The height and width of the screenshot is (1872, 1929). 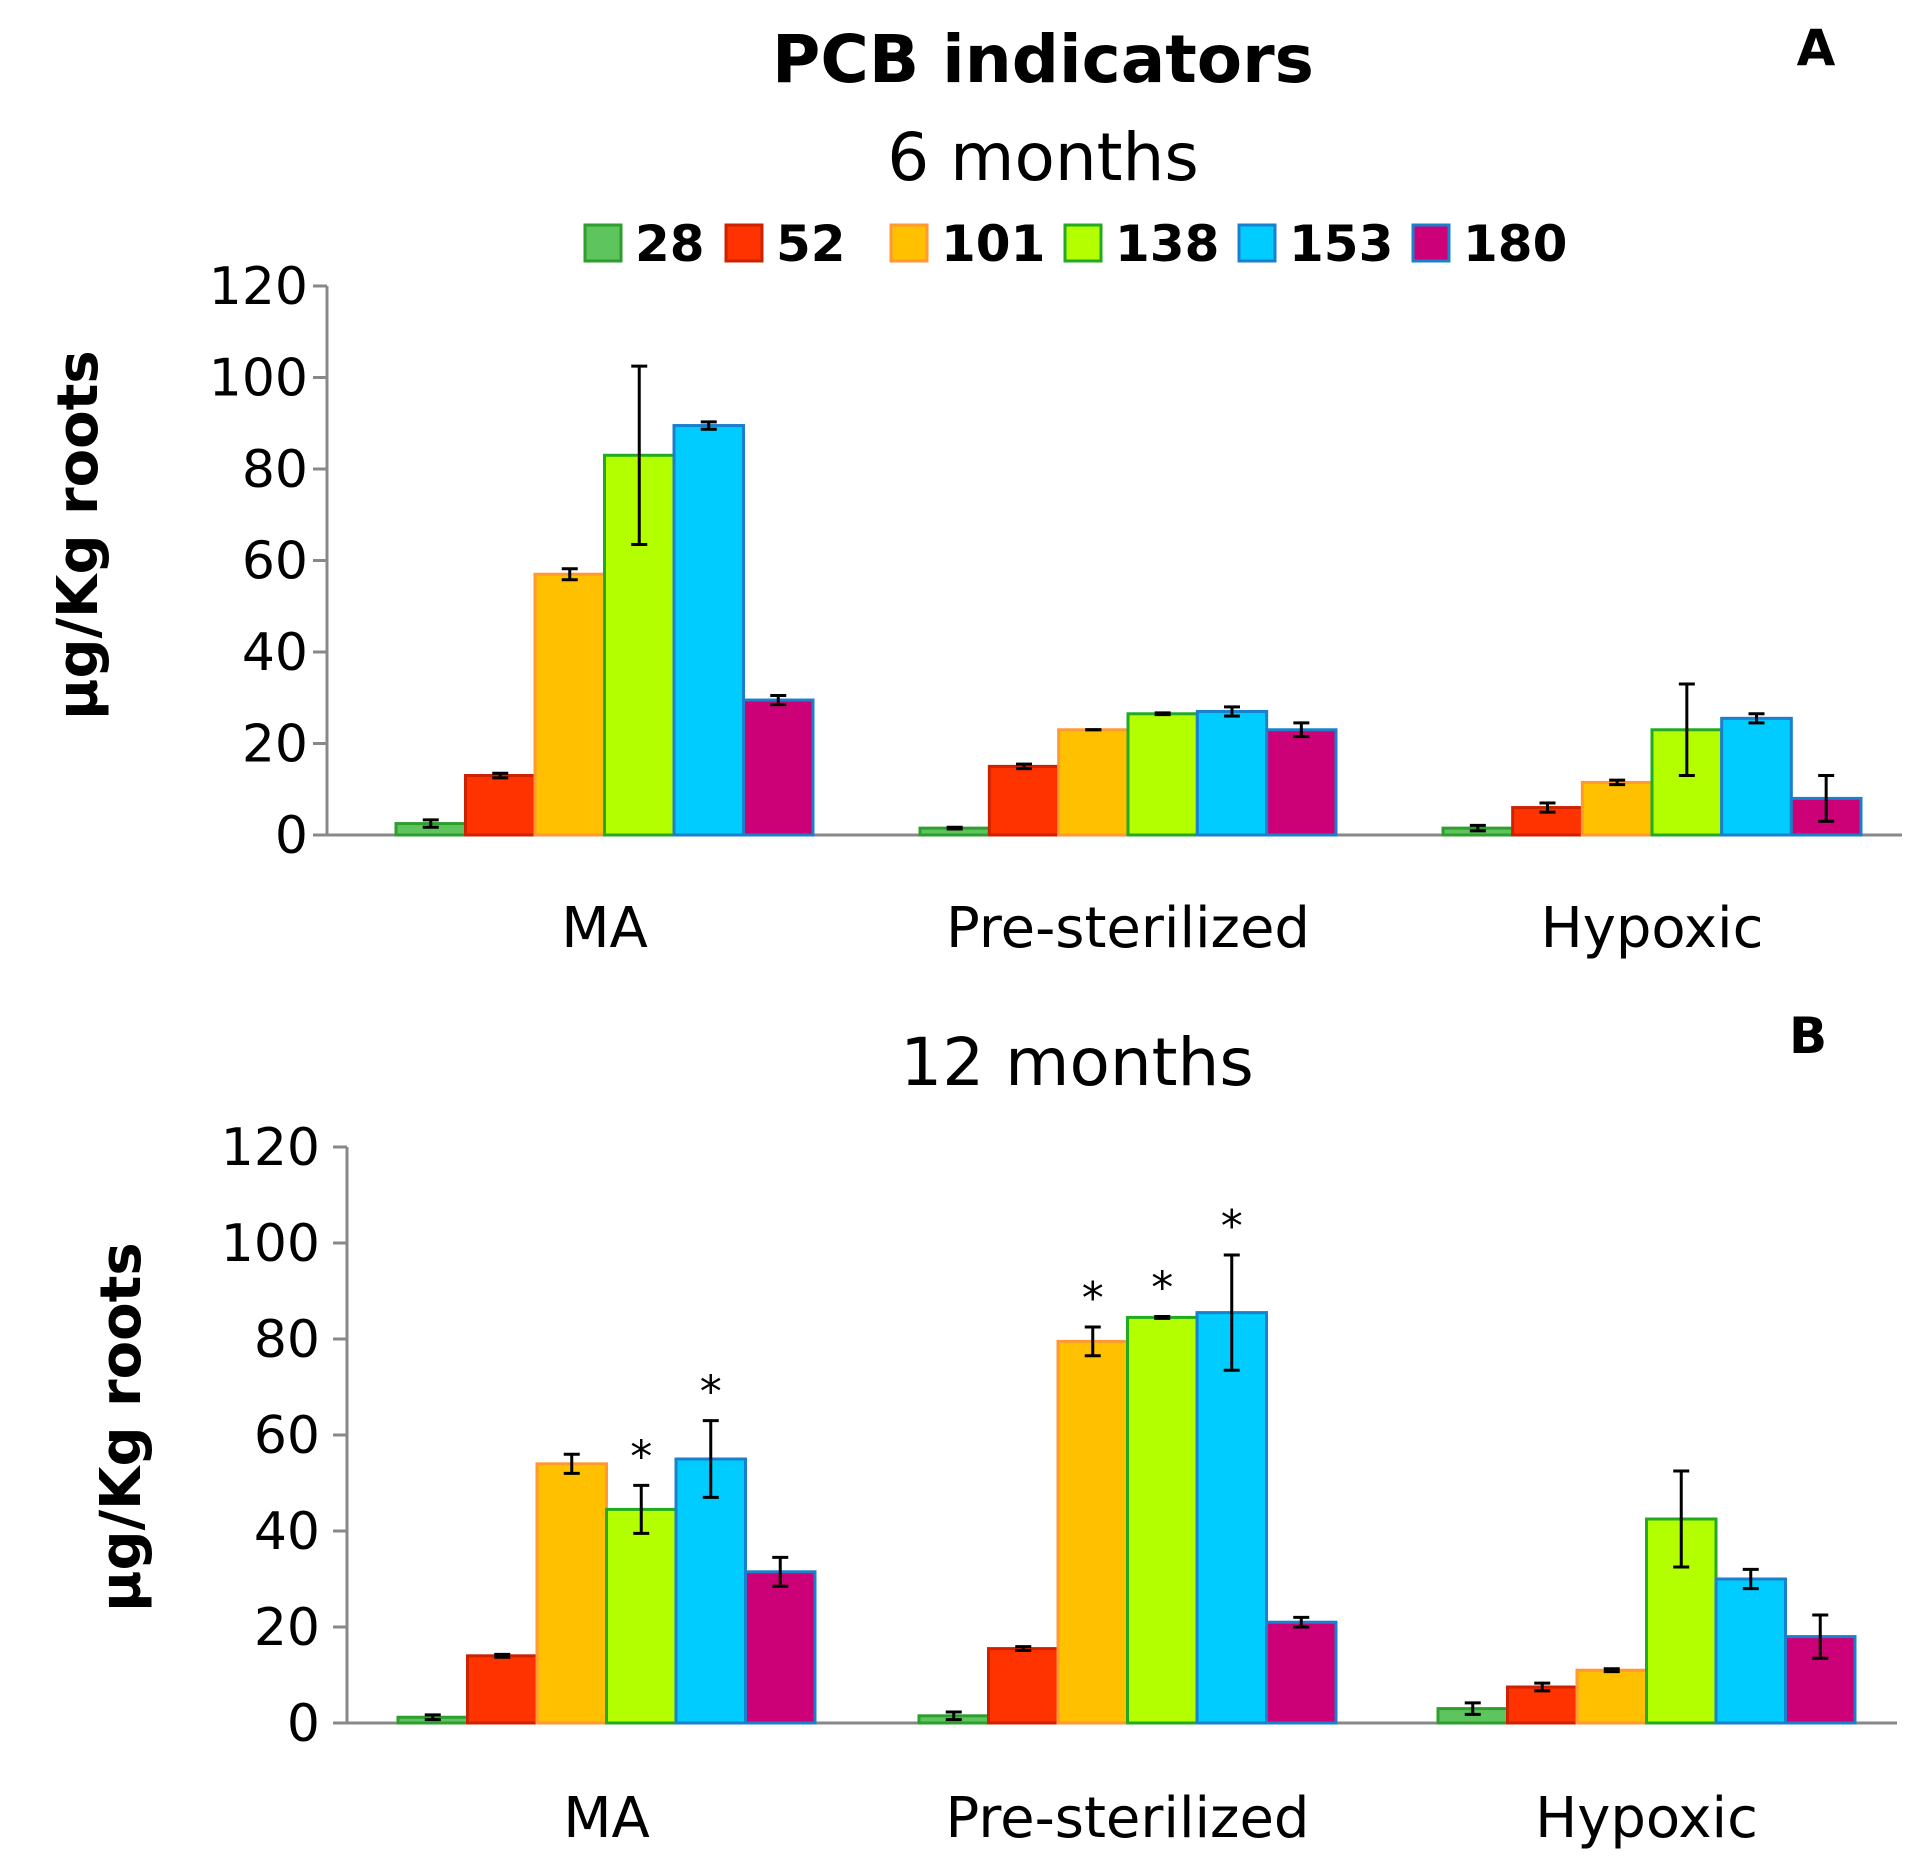 I want to click on panel-b-category-label: Hypoxic, so click(x=1646, y=1818).